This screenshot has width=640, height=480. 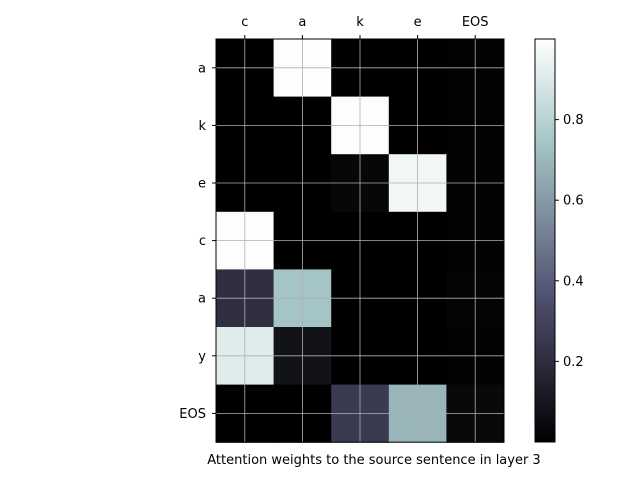 What do you see at coordinates (569, 241) in the screenshot?
I see `colorbar-ticks: 0.2 0.4 0.6 0.8` at bounding box center [569, 241].